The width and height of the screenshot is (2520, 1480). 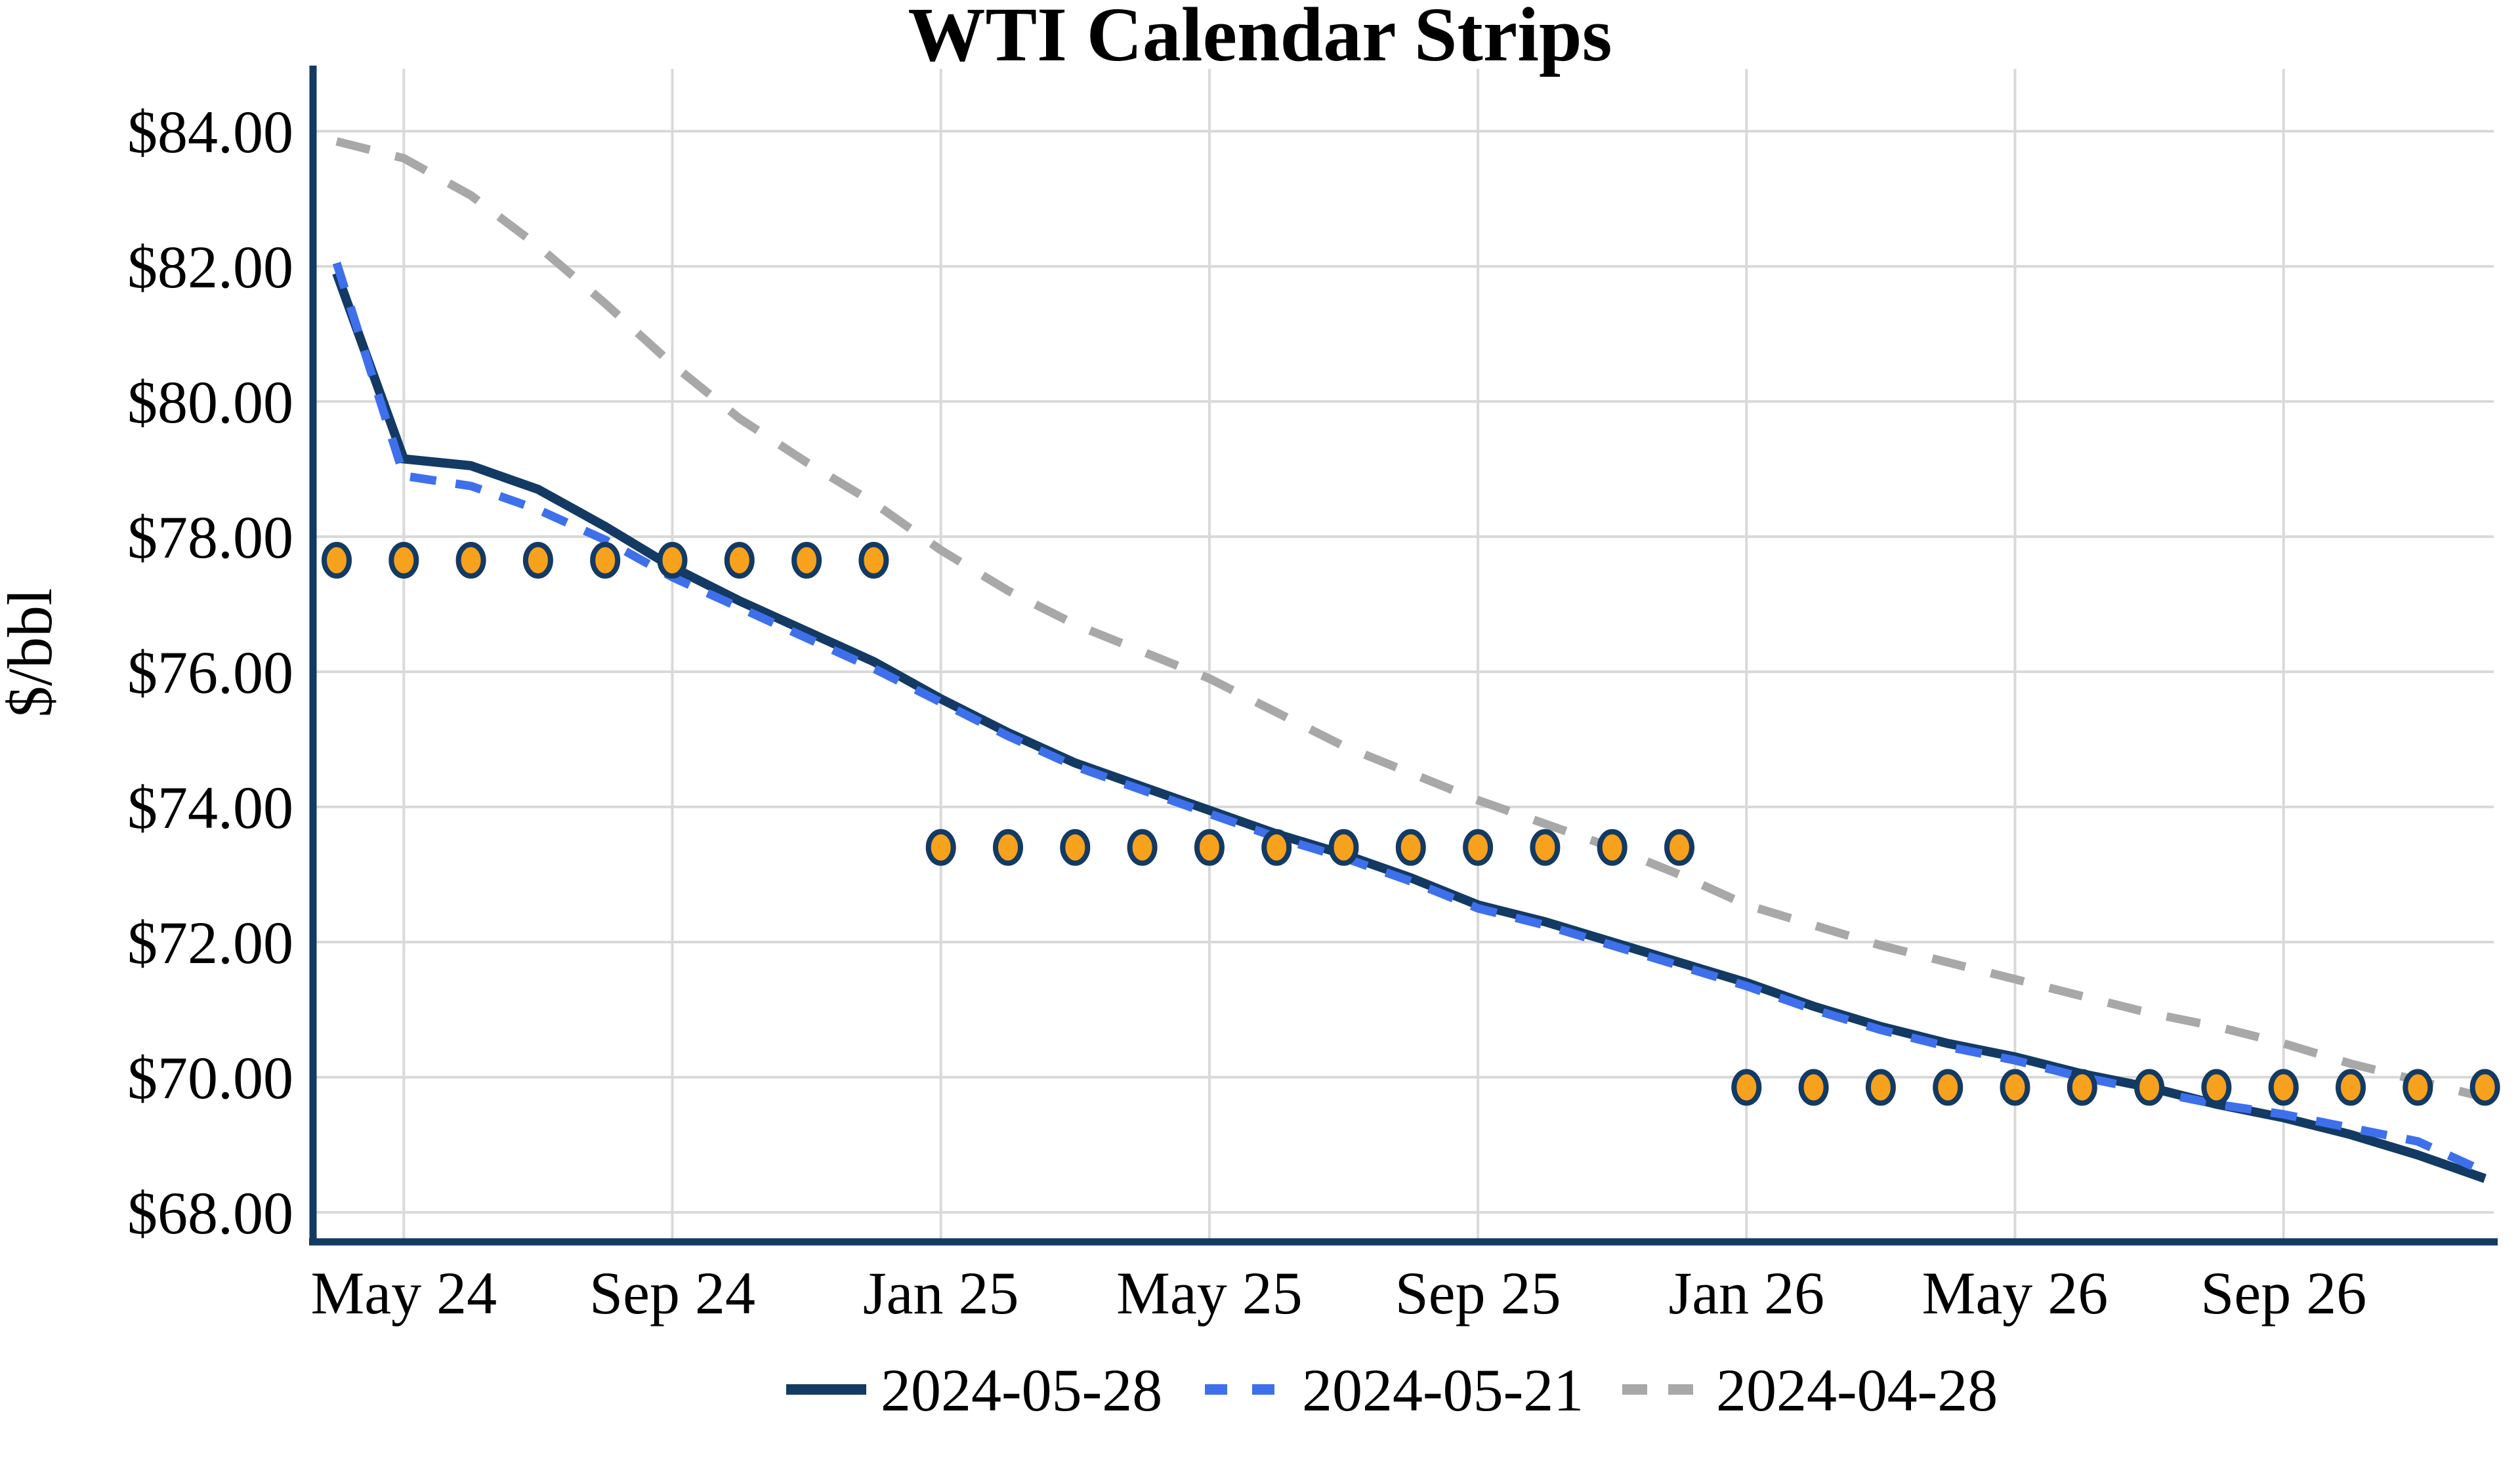 I want to click on y-tick-label: $76.00, so click(x=210, y=672).